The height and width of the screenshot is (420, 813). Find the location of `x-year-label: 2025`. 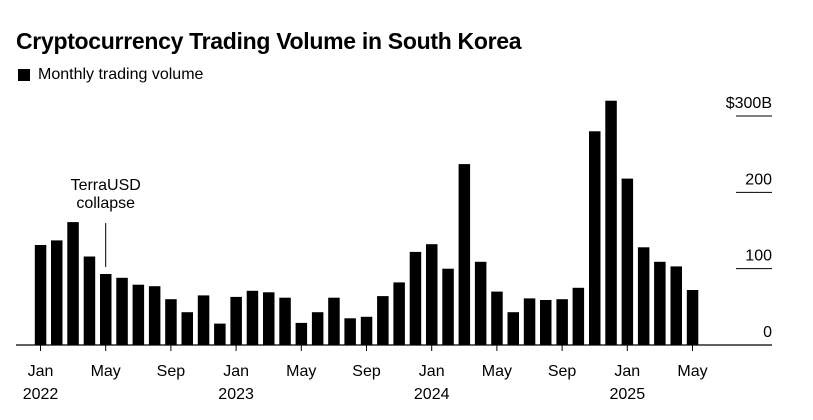

x-year-label: 2025 is located at coordinates (628, 394).